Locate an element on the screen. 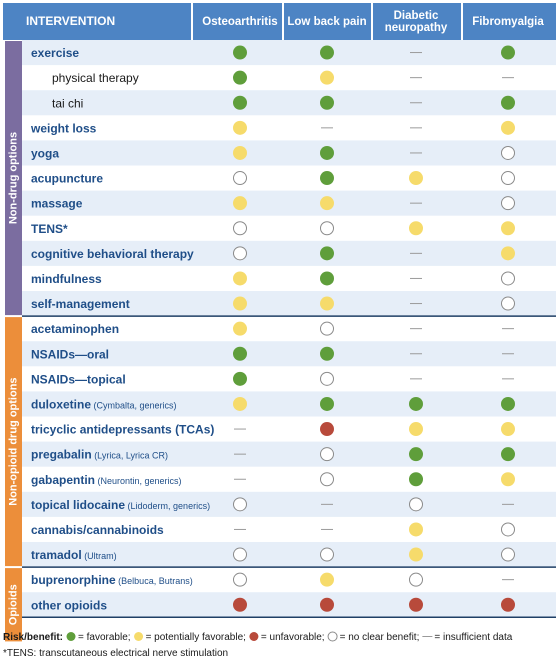  row-label: yoga is located at coordinates (45, 153).